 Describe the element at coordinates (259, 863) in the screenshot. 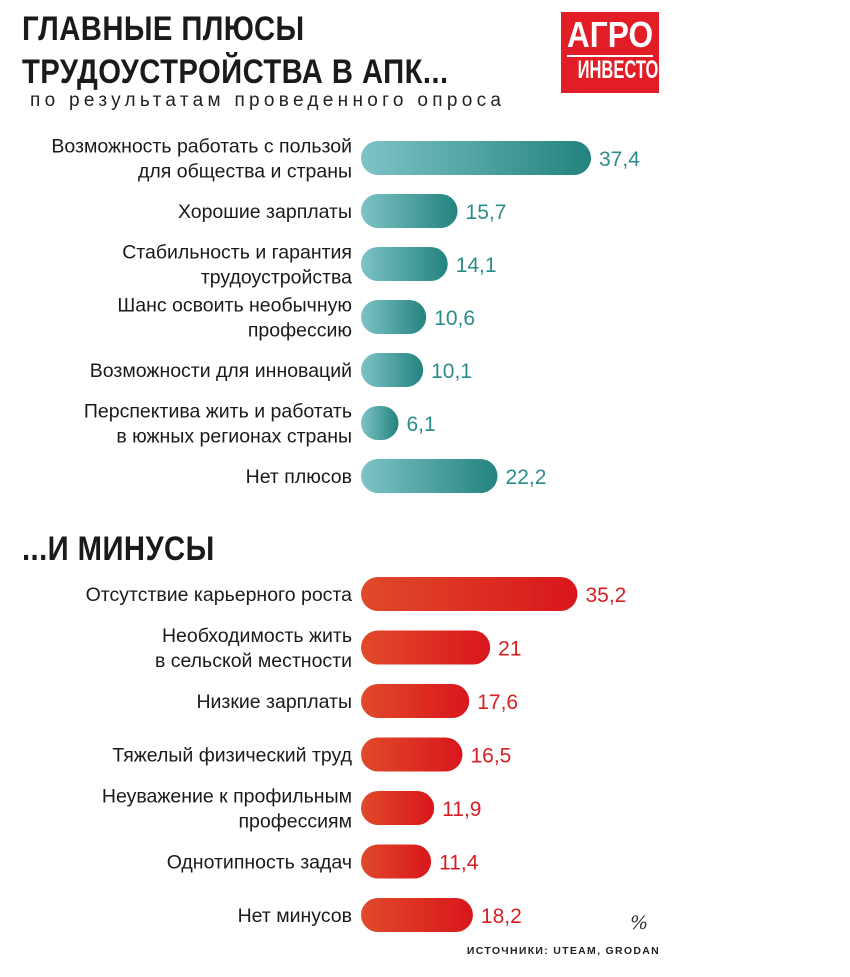

I see `minus-category-label-6-line-1: Однотипность задач` at that location.